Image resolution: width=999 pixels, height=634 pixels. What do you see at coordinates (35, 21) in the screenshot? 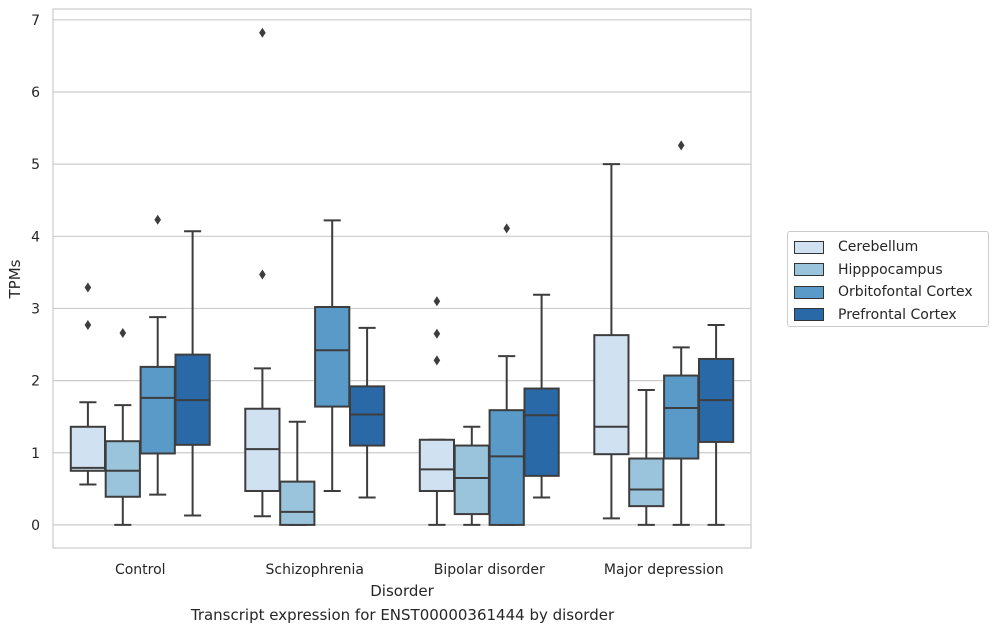
I see `y-tick-label: 7` at bounding box center [35, 21].